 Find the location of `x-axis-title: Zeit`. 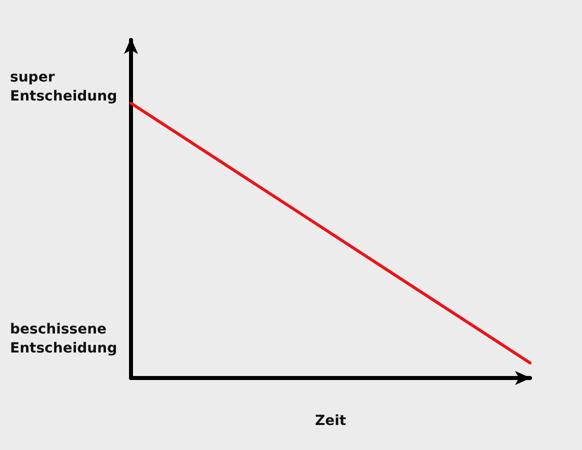

x-axis-title: Zeit is located at coordinates (330, 421).